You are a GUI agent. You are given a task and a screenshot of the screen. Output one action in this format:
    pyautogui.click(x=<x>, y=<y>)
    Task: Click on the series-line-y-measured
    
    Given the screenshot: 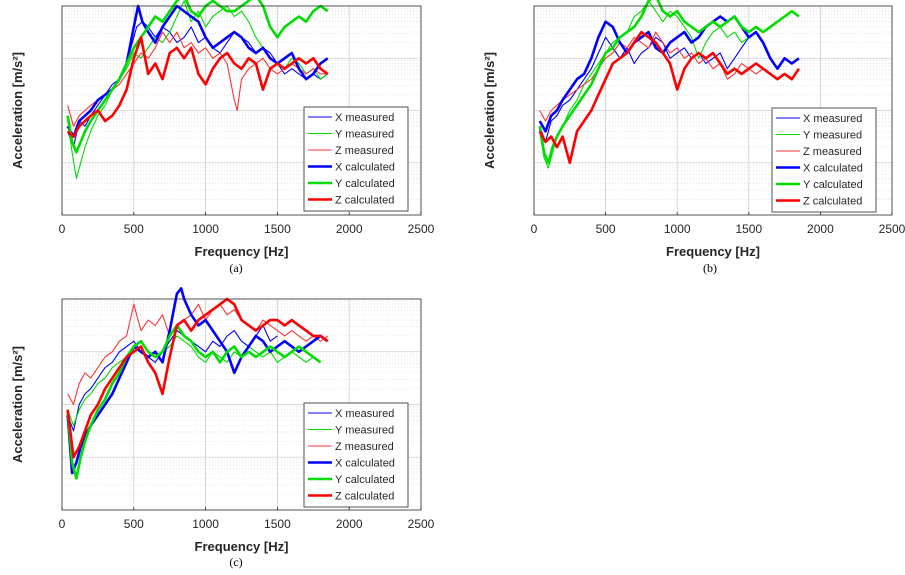 What is the action you would take?
    pyautogui.click(x=194, y=381)
    